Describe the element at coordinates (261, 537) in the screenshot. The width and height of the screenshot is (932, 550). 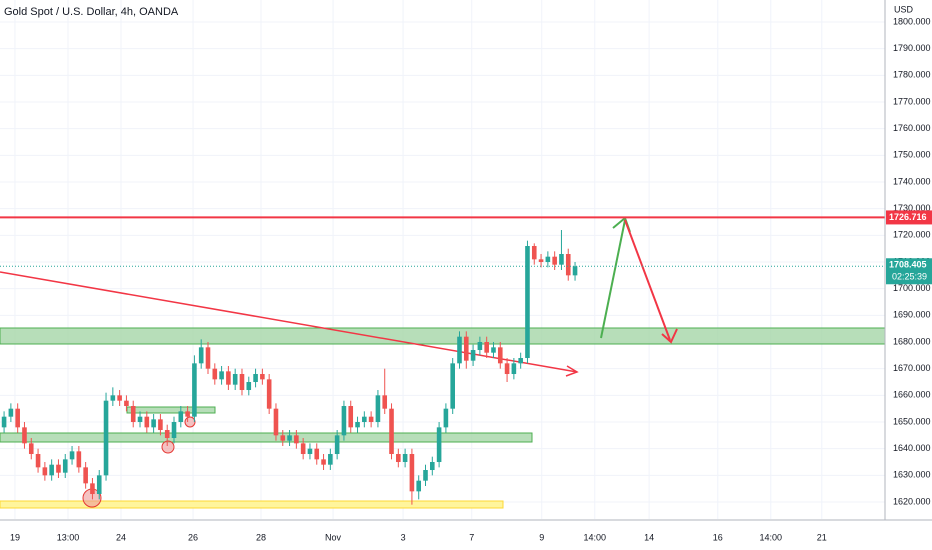
I see `x-tick-label: 28` at that location.